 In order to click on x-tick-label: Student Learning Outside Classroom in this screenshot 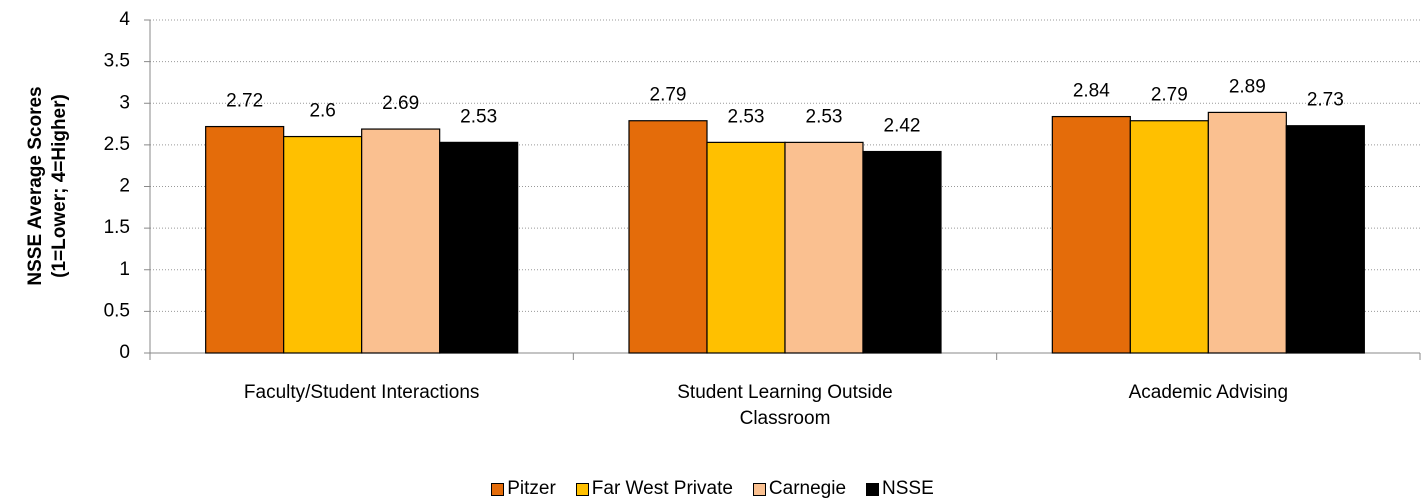, I will do `click(785, 405)`.